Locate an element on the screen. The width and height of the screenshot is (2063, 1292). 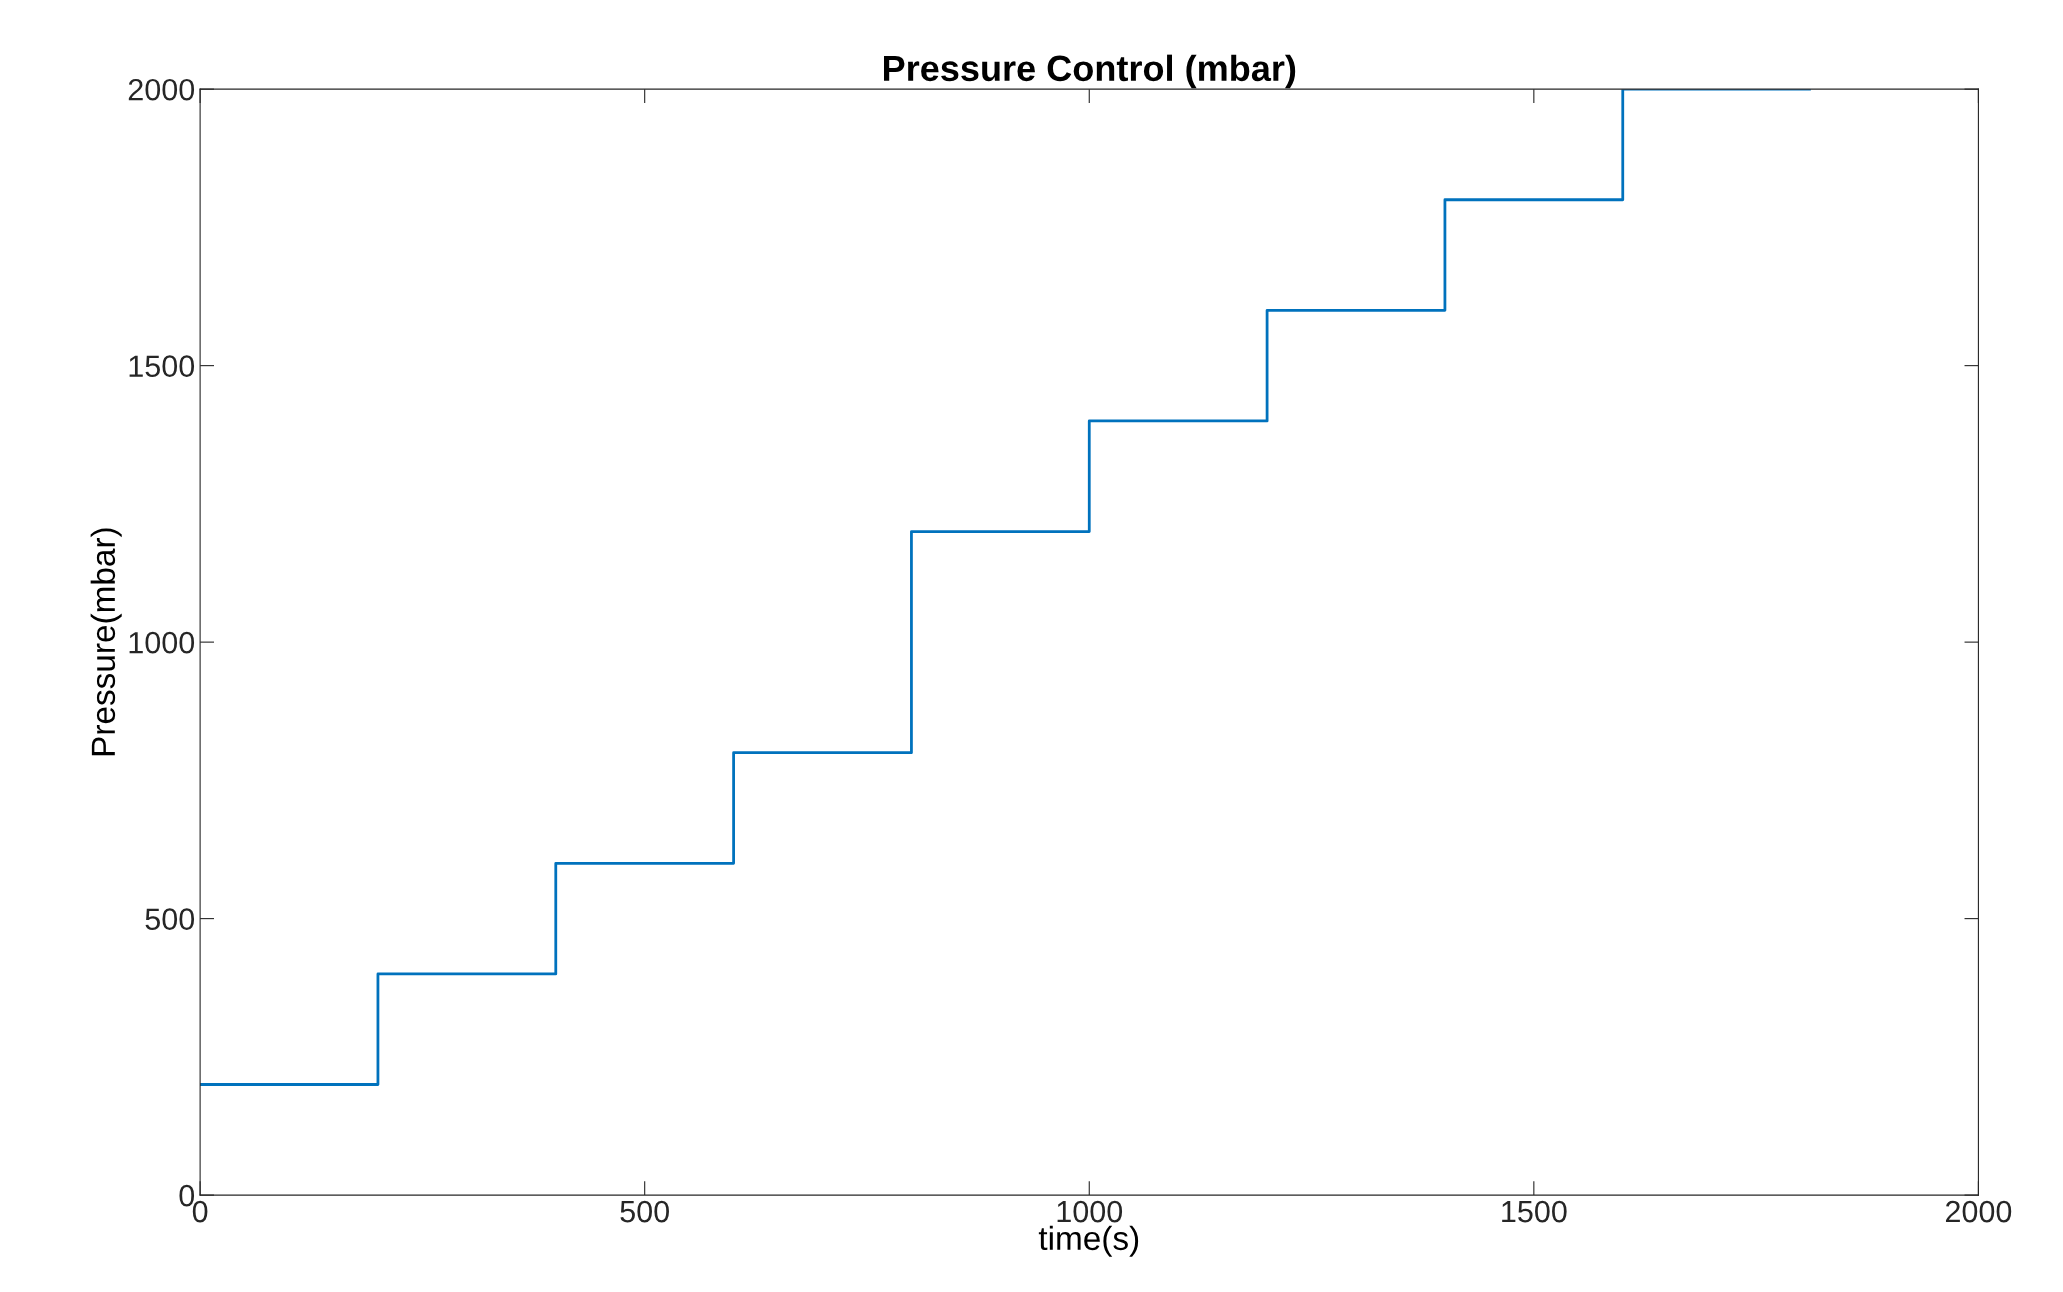
y-tick-label: 1000 is located at coordinates (162, 642).